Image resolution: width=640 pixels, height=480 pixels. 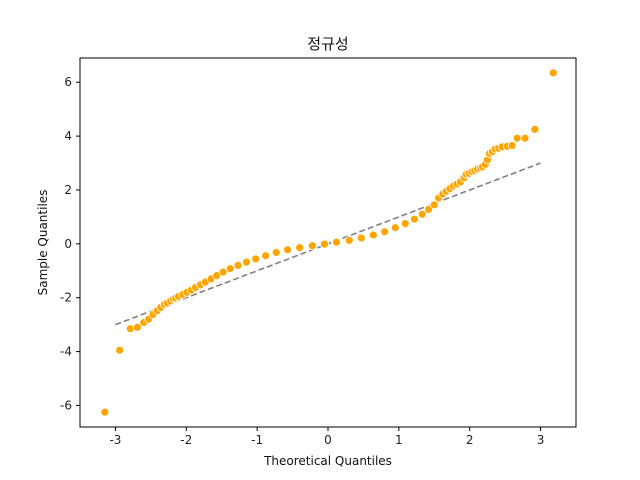 What do you see at coordinates (399, 440) in the screenshot?
I see `x-tick-label: 1` at bounding box center [399, 440].